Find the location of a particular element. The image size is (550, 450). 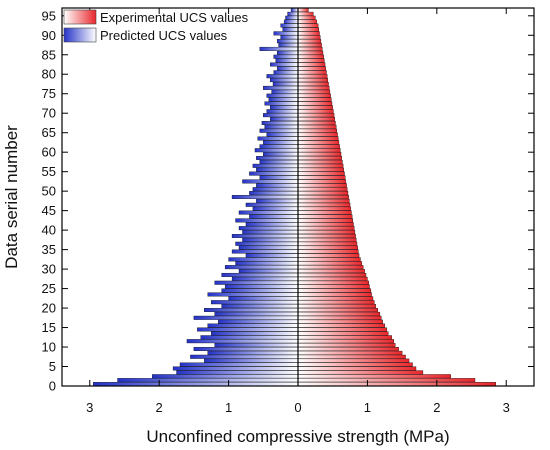

x-tick-label: 1 is located at coordinates (228, 407).